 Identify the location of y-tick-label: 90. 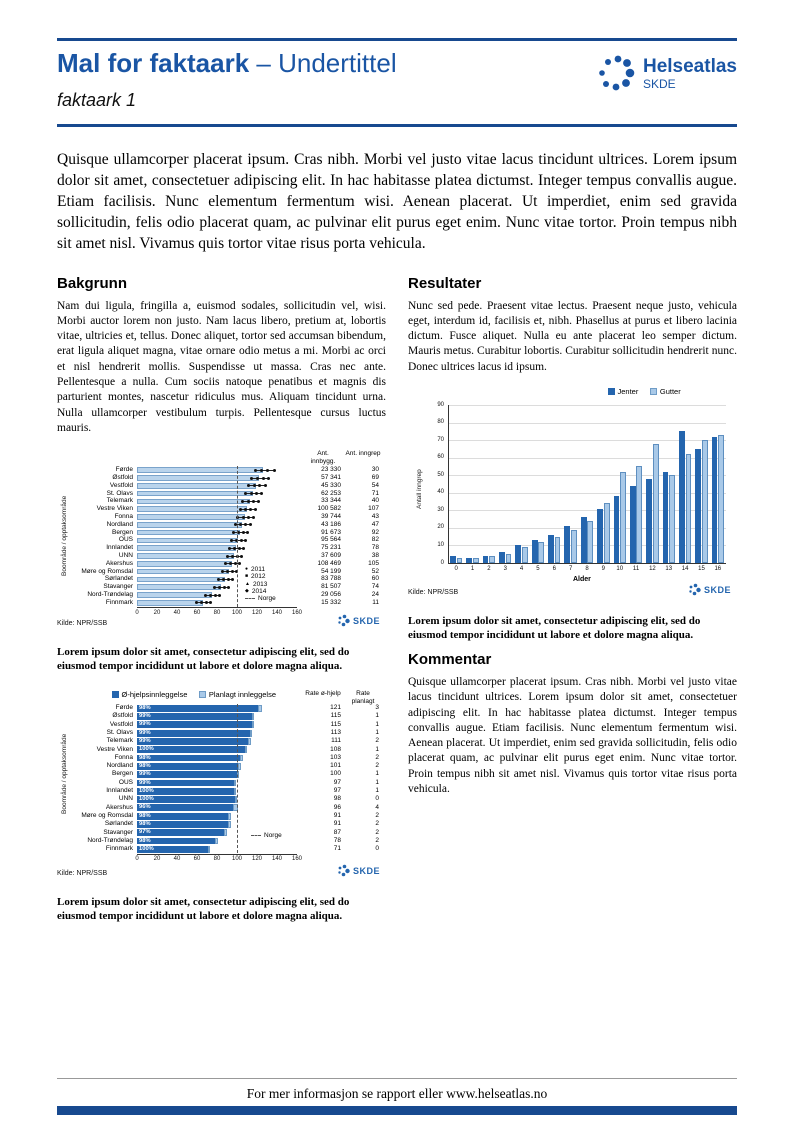
(440, 404).